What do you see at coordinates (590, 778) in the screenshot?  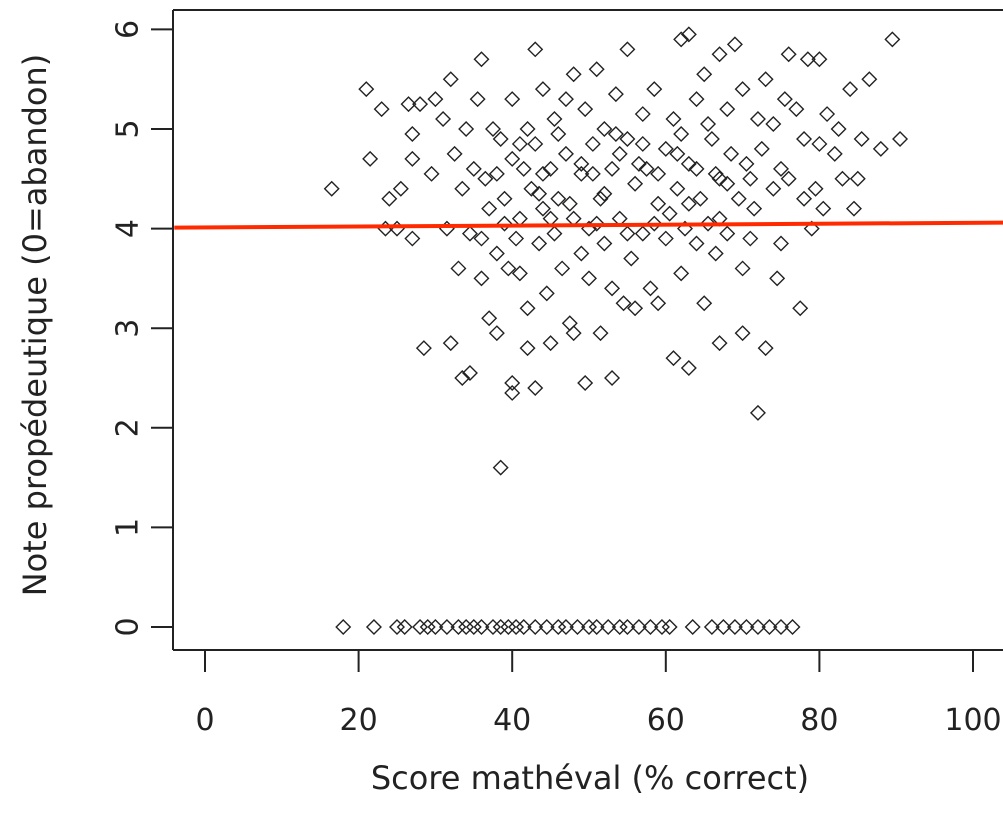 I see `x-axis-title: Score mathéval (% correct)` at bounding box center [590, 778].